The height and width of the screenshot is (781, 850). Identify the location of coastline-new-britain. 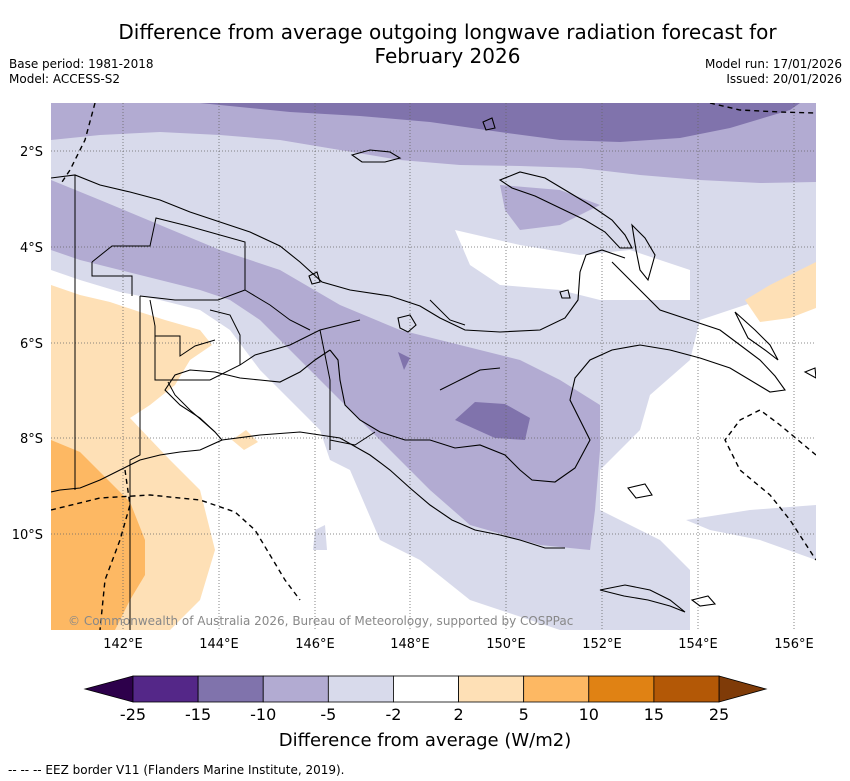
(565, 210).